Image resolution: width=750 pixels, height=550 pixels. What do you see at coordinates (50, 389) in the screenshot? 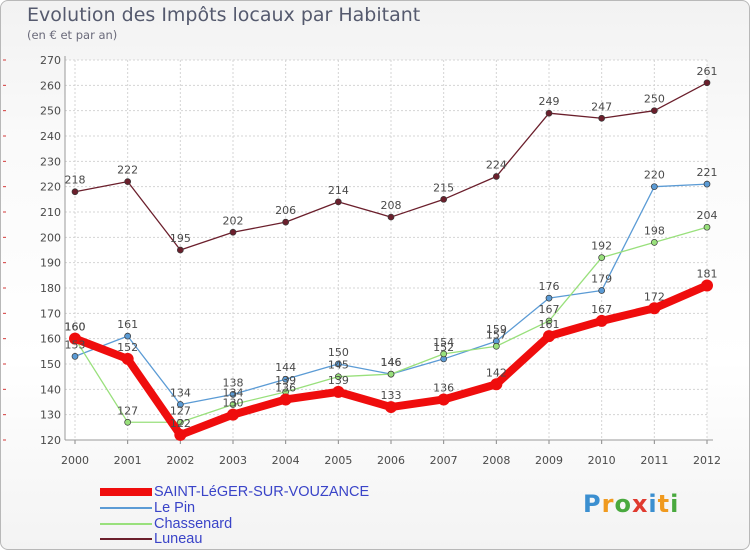
I see `y-tick-label: 140` at bounding box center [50, 389].